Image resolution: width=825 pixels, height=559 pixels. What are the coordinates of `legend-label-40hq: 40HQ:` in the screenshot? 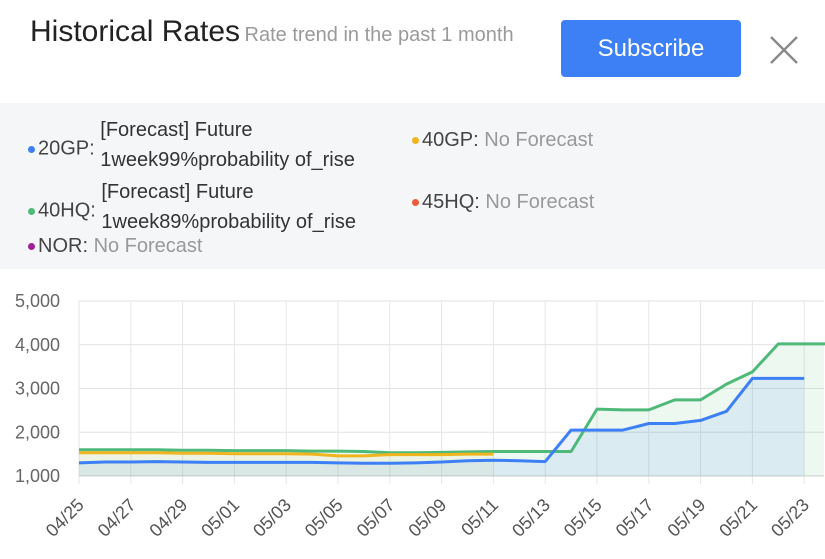 It's located at (67, 210).